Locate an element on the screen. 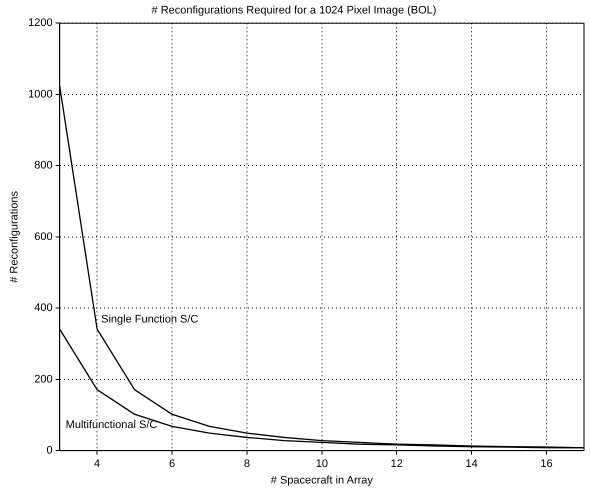  x-tick-label: 12 is located at coordinates (396, 464).